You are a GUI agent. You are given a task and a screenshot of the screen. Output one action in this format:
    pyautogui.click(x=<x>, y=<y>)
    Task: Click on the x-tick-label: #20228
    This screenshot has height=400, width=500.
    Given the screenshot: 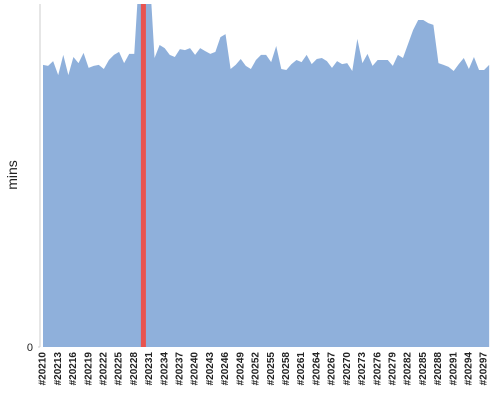 What is the action you would take?
    pyautogui.click(x=134, y=369)
    